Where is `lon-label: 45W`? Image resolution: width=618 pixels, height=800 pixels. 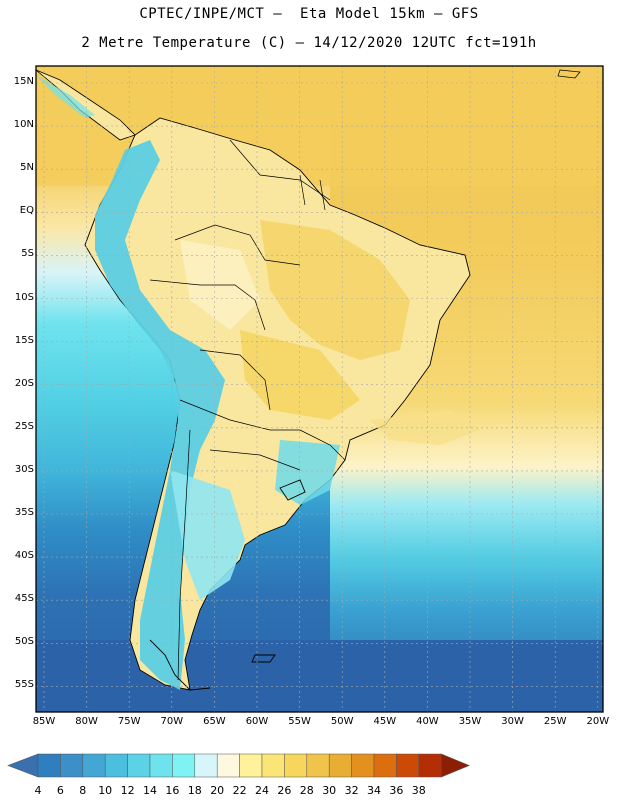
lon-label: 45W is located at coordinates (385, 721).